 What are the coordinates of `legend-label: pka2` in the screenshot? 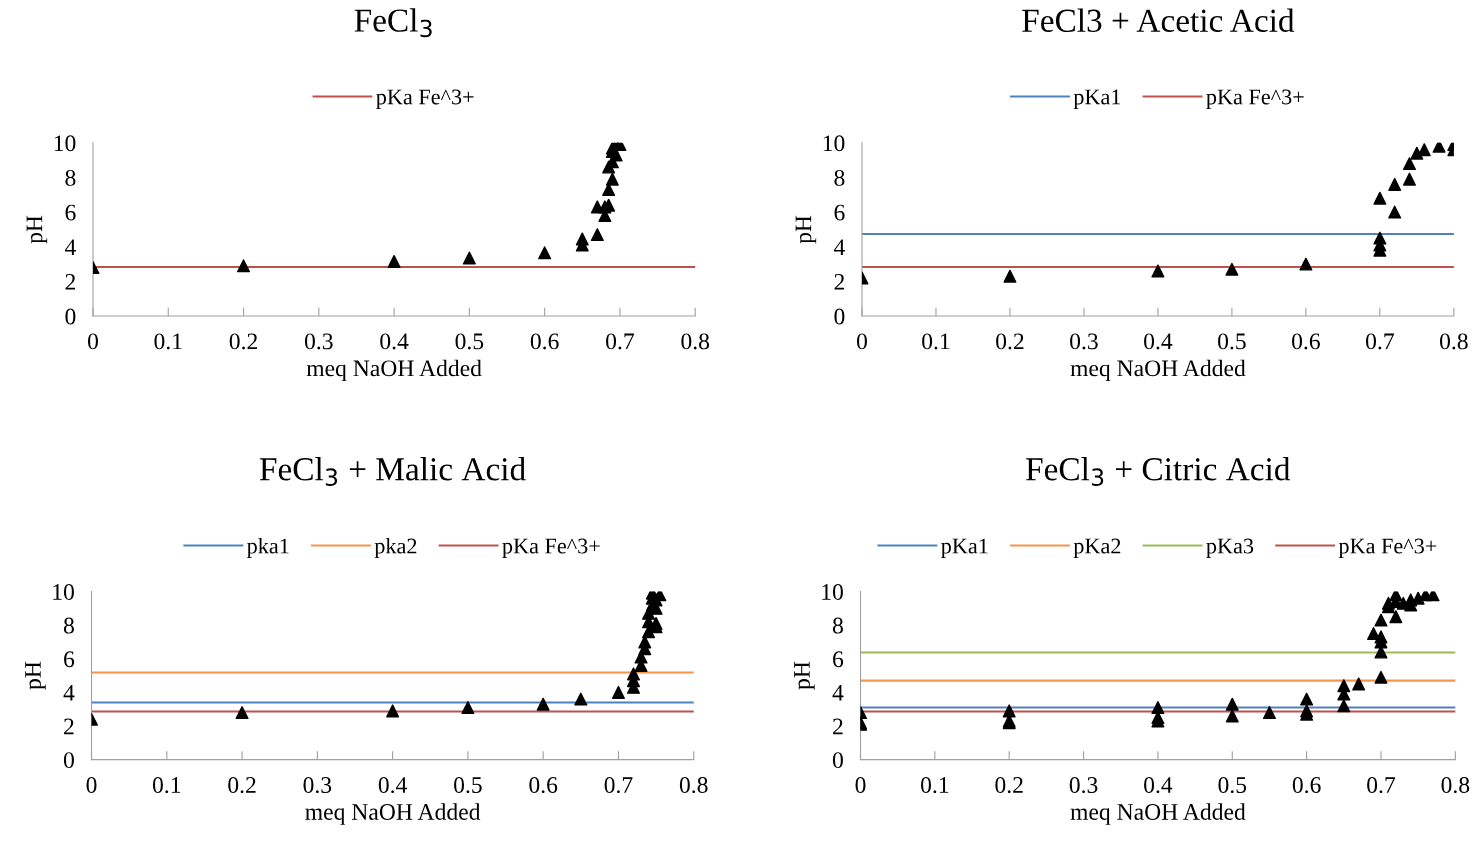 It's located at (395, 548).